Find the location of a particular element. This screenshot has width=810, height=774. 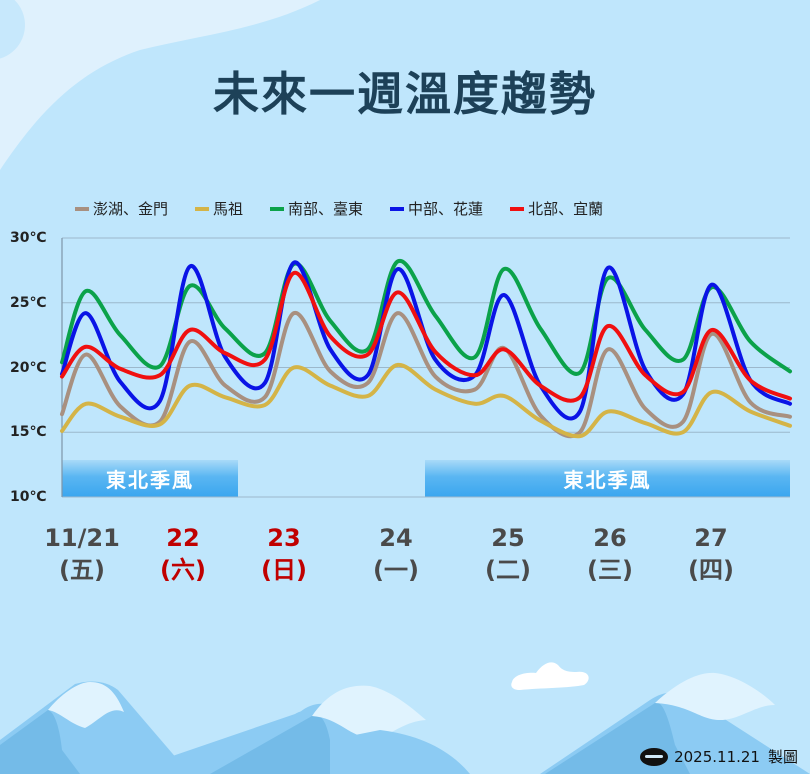

y-tick-10: 10℃ is located at coordinates (28, 497).